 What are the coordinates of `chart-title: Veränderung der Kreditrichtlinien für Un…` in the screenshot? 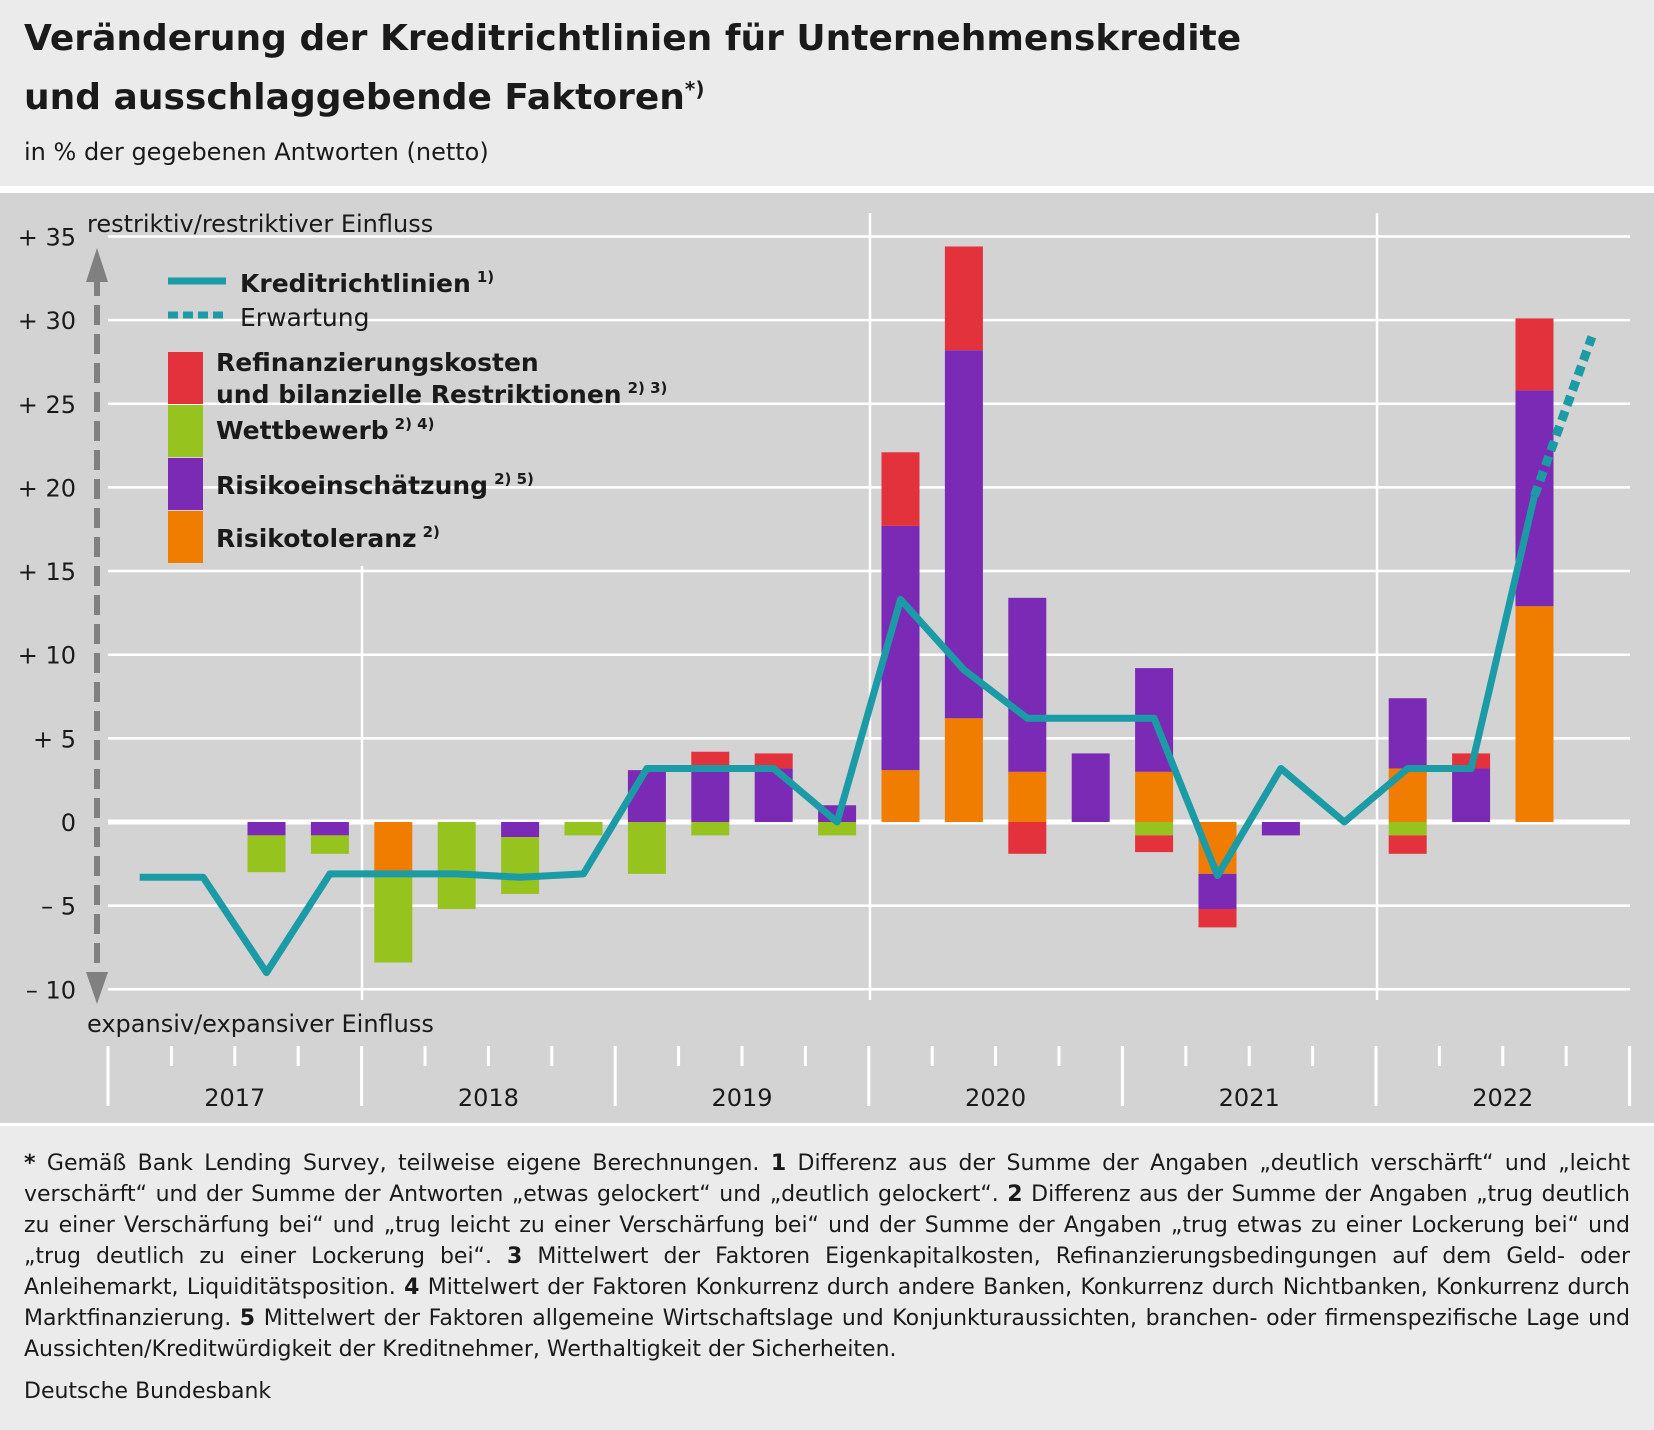 It's located at (774, 68).